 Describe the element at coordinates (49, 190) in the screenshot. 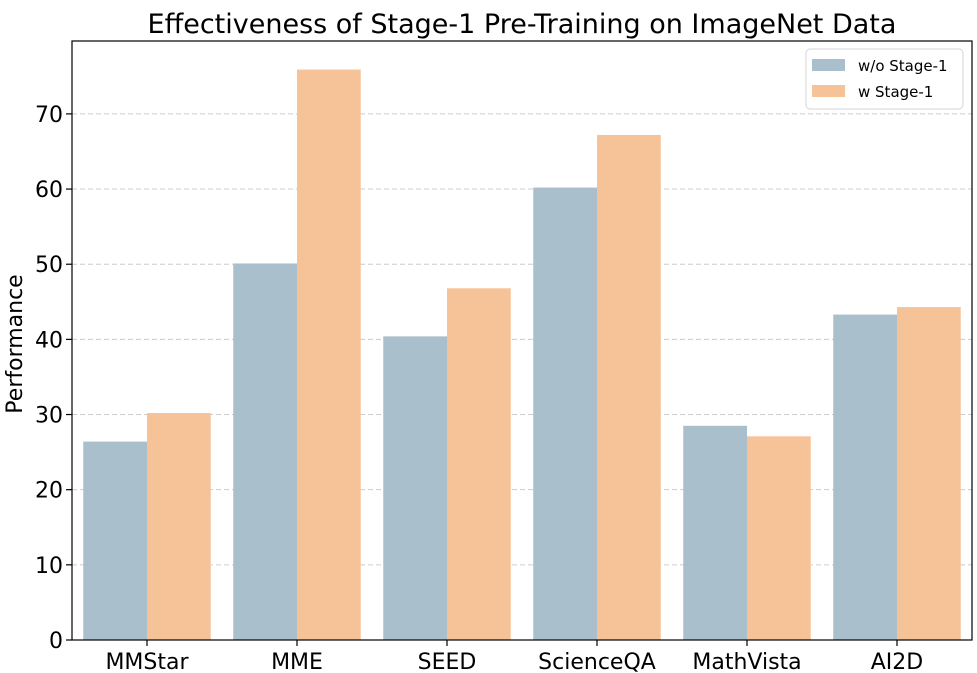

I see `y-tick-label: 60` at that location.